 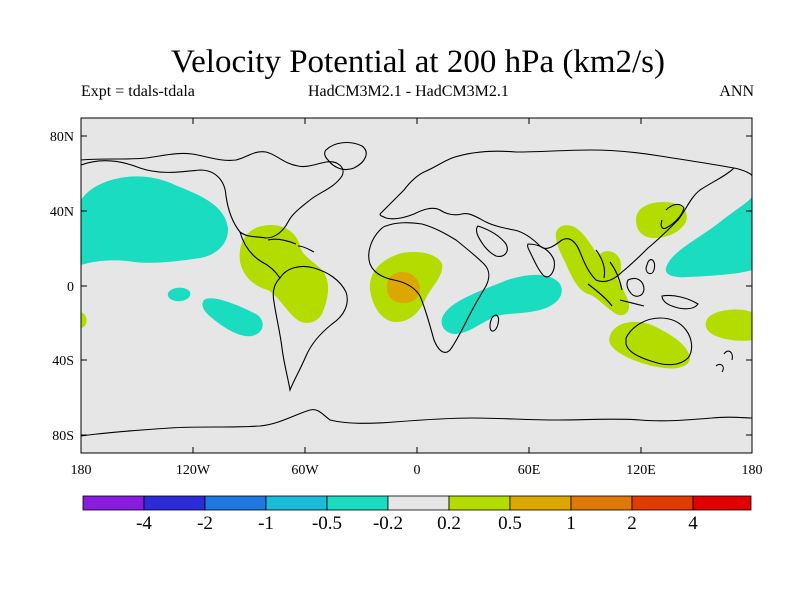 What do you see at coordinates (205, 523) in the screenshot?
I see `colorbar-label: -2` at bounding box center [205, 523].